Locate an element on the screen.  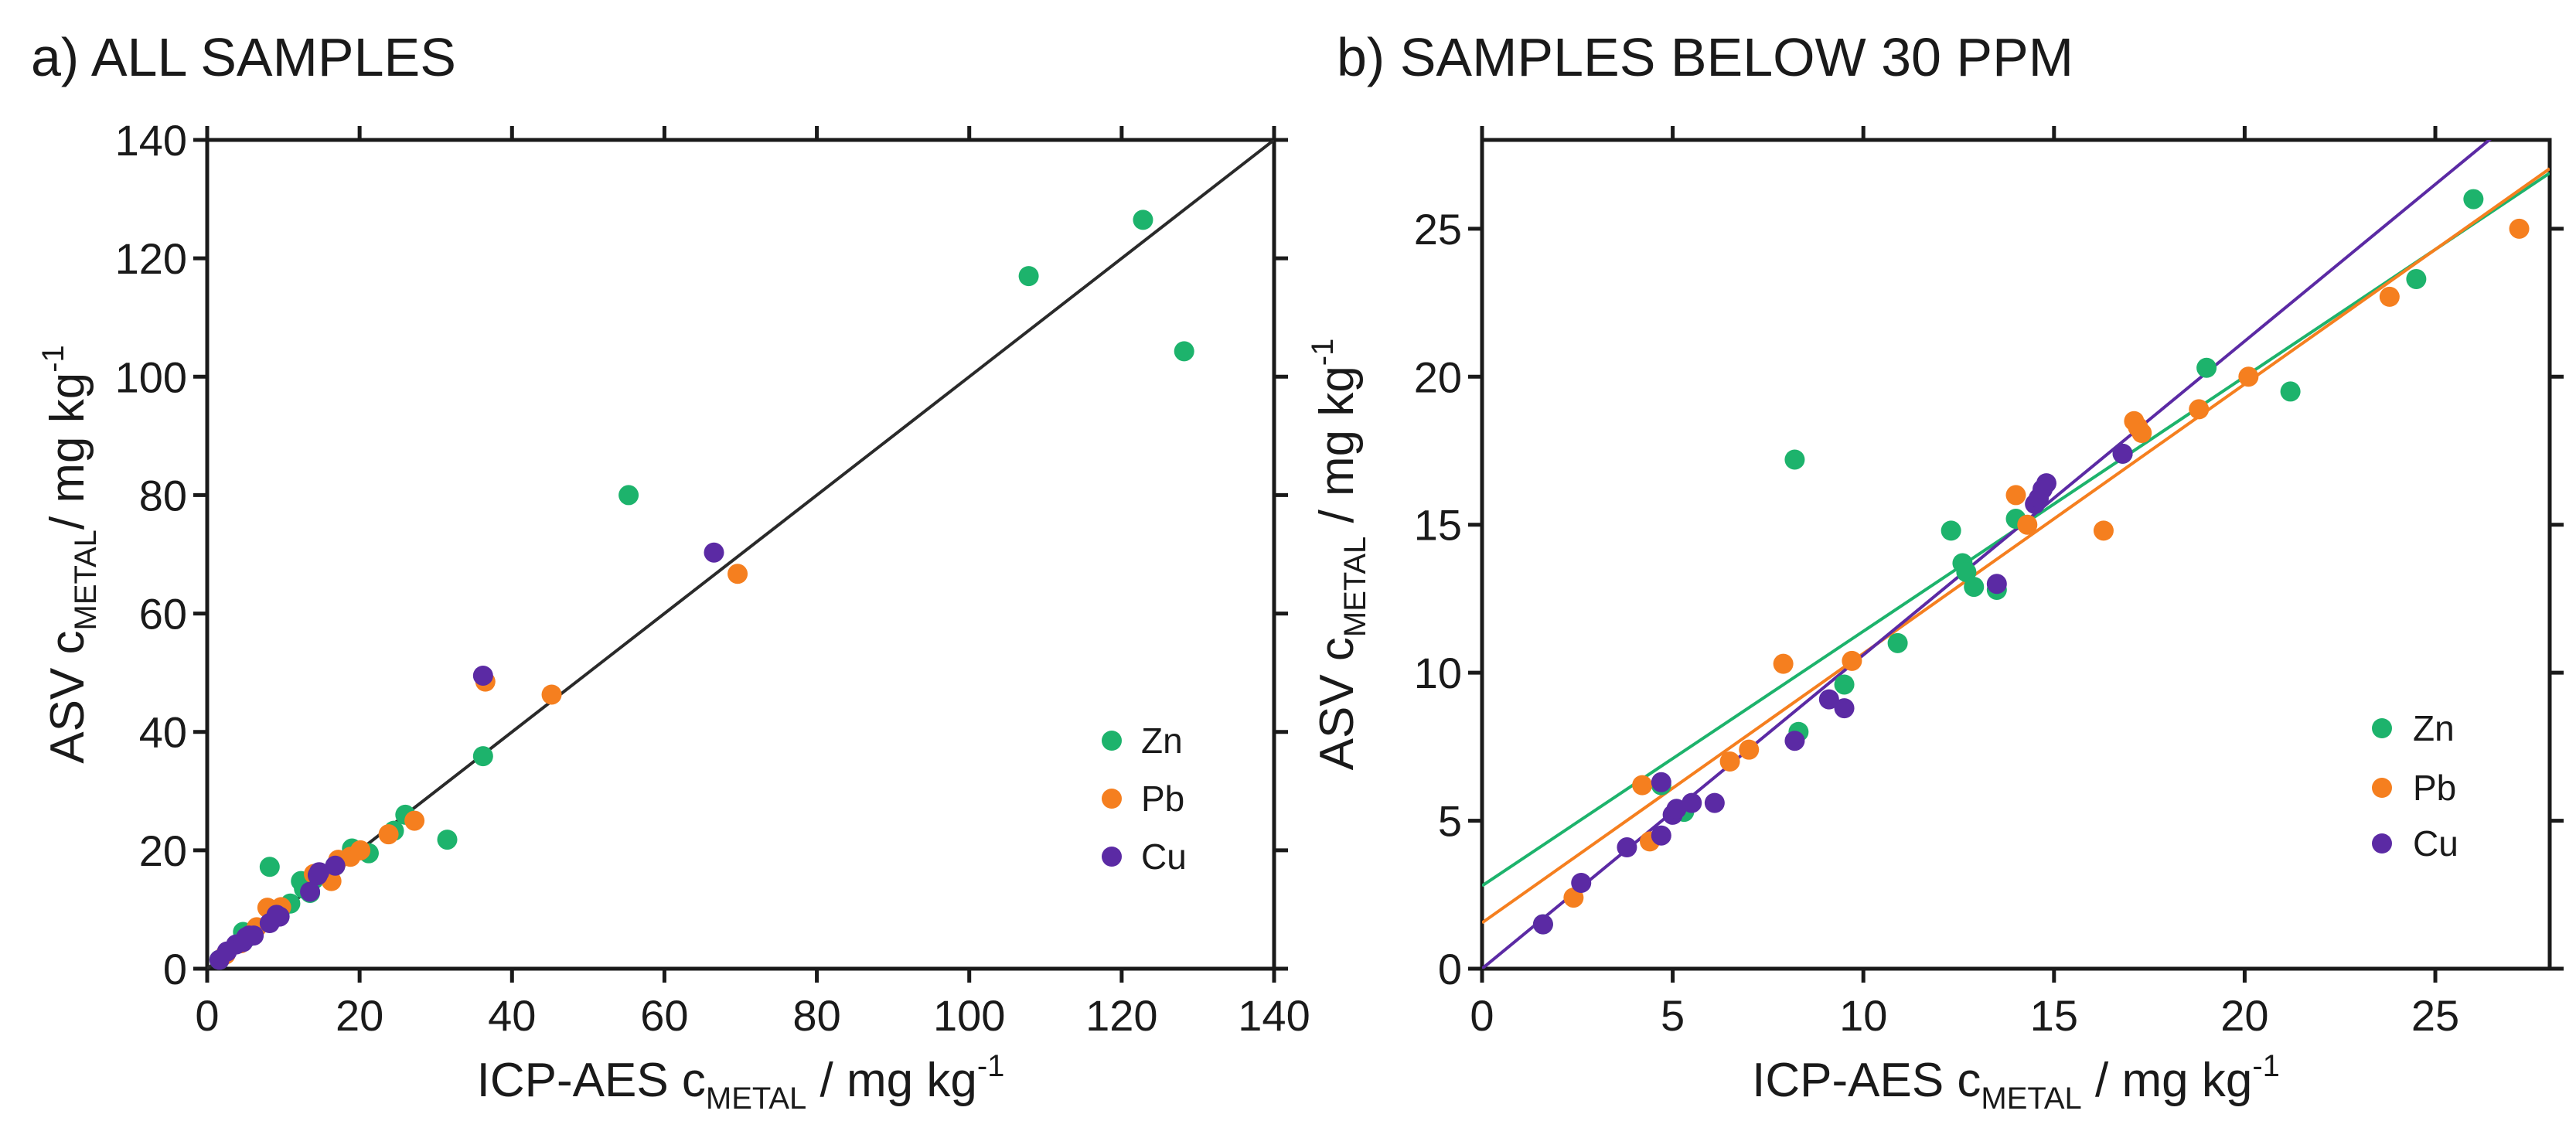
y-tick-label: 80 is located at coordinates (163, 495).